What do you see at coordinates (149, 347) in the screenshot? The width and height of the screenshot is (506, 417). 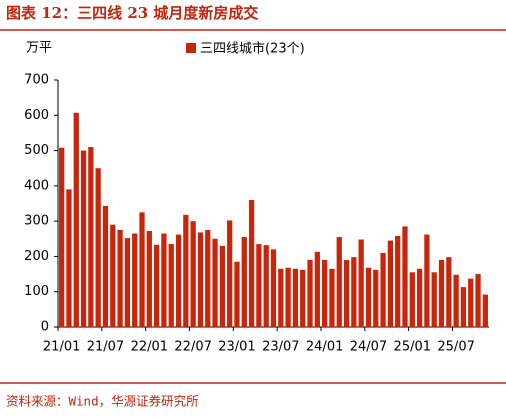 I see `x-tick-label: 22/01` at bounding box center [149, 347].